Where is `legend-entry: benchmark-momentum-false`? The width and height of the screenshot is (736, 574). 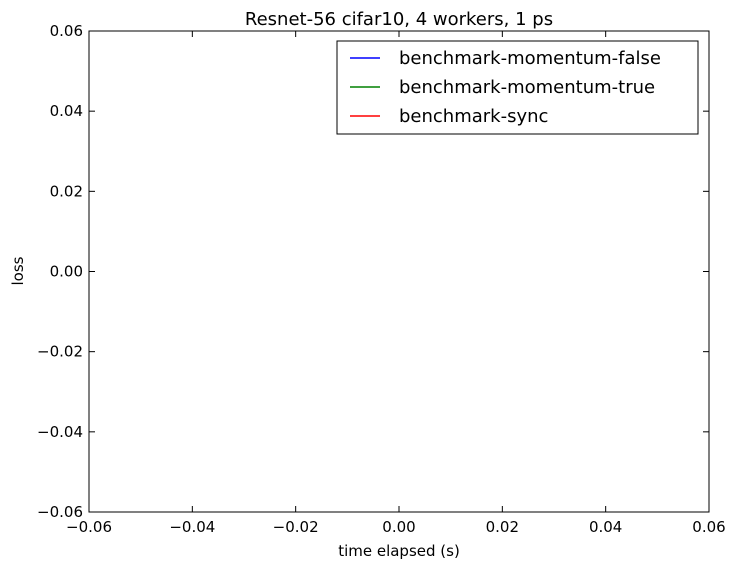
legend-entry: benchmark-momentum-false is located at coordinates (505, 58).